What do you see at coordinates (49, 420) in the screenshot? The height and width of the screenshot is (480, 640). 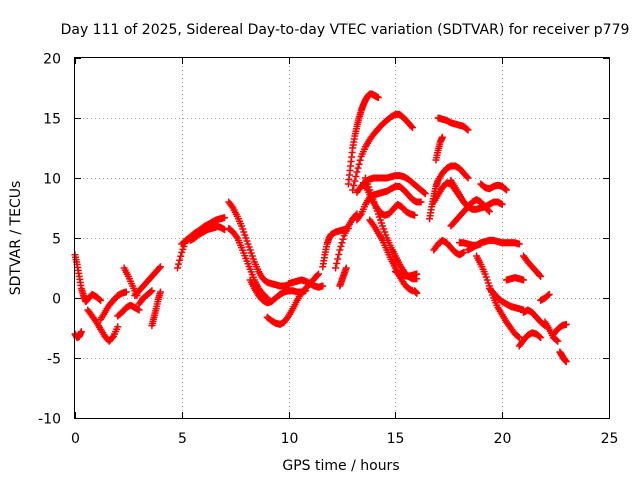 I see `y-tick-label: -10` at bounding box center [49, 420].